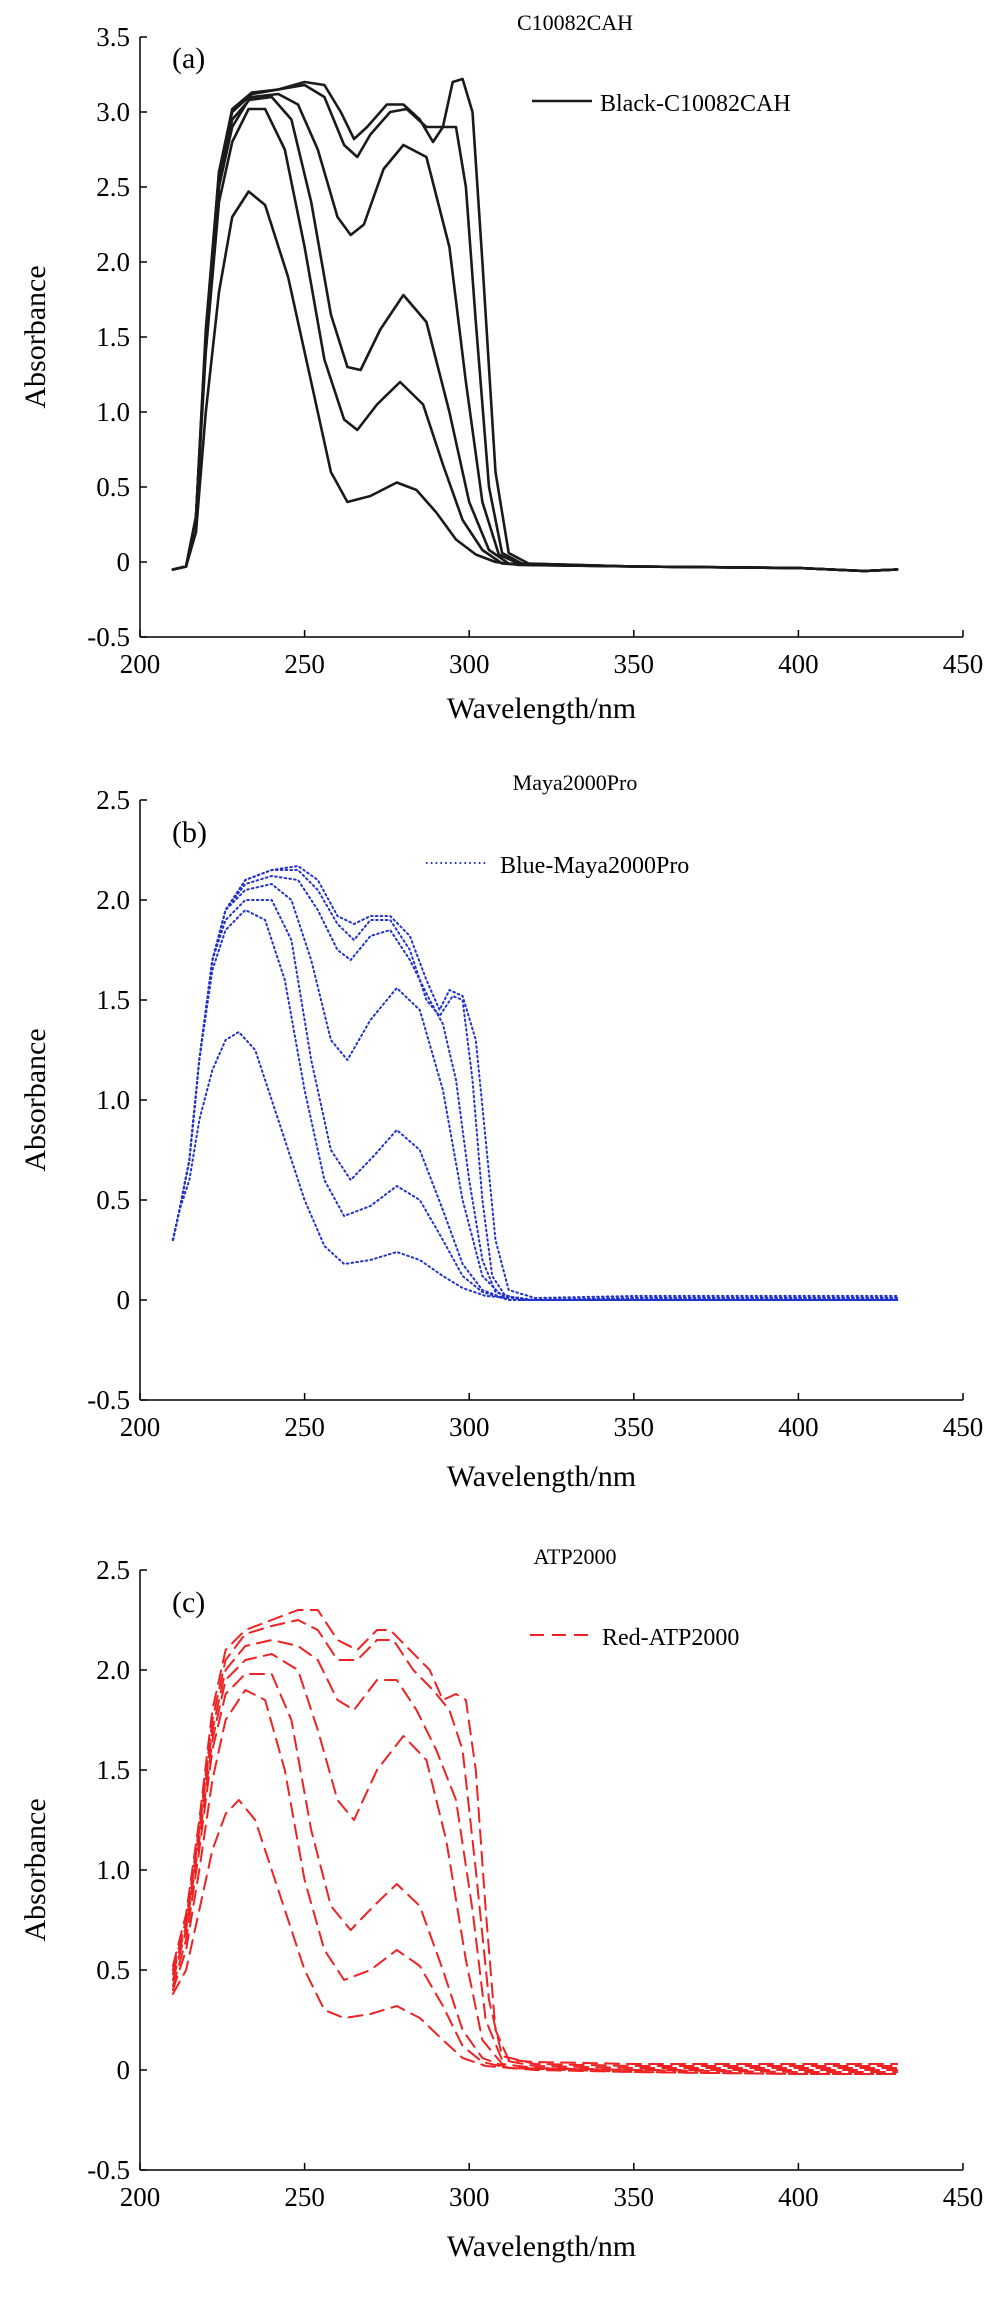  What do you see at coordinates (670, 1638) in the screenshot?
I see `legend-label: Red-ATP2000` at bounding box center [670, 1638].